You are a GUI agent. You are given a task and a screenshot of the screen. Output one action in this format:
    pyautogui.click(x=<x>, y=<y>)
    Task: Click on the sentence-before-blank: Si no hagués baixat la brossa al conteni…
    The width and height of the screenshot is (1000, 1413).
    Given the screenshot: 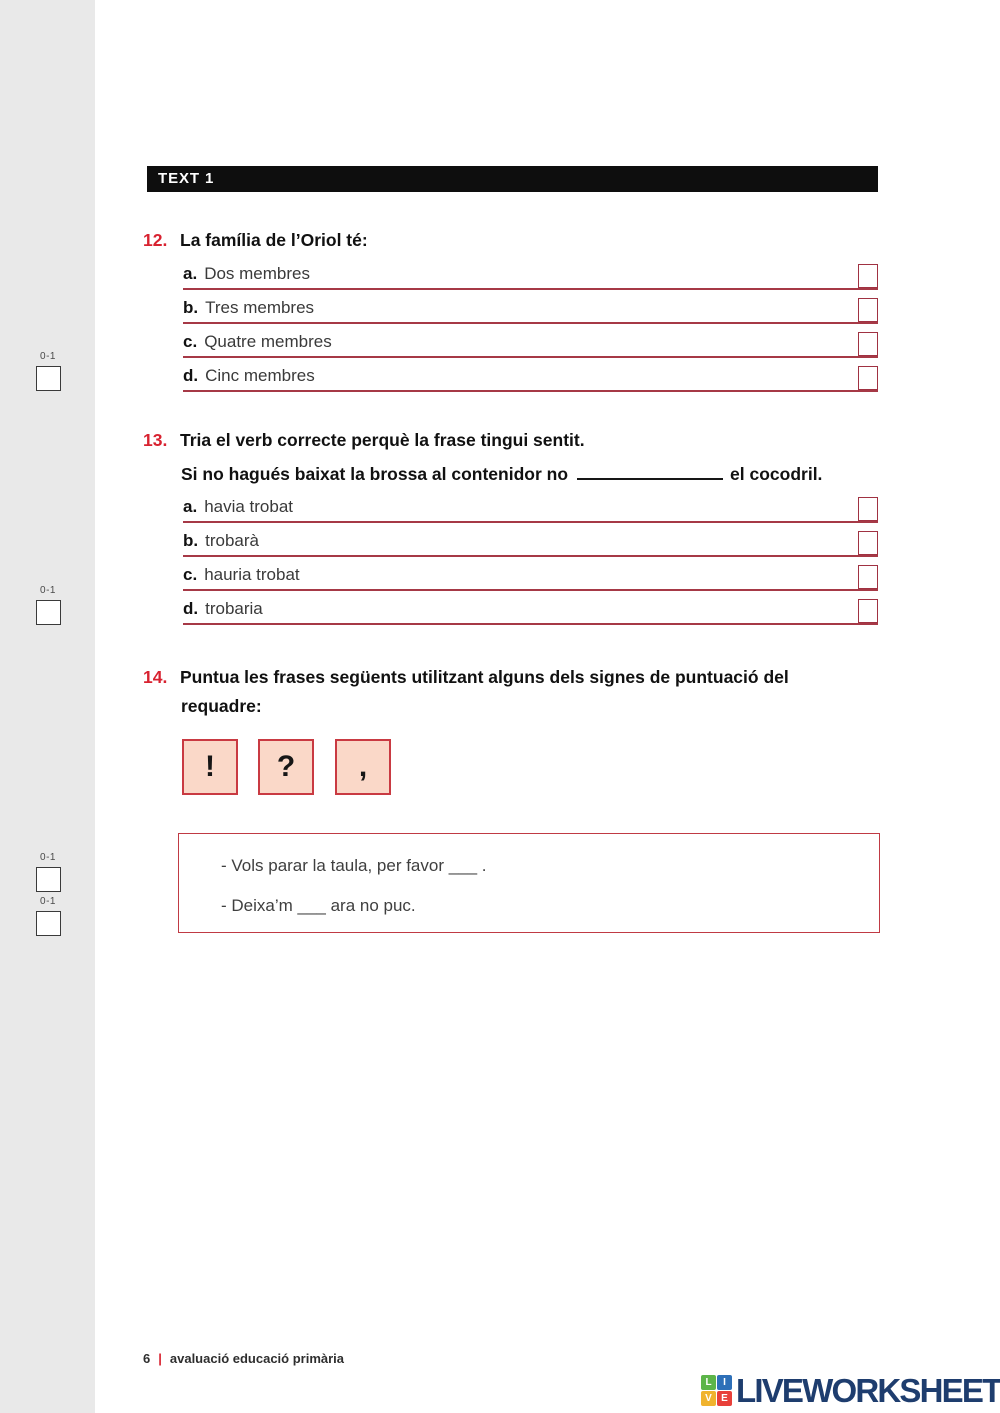 What is the action you would take?
    pyautogui.click(x=375, y=474)
    